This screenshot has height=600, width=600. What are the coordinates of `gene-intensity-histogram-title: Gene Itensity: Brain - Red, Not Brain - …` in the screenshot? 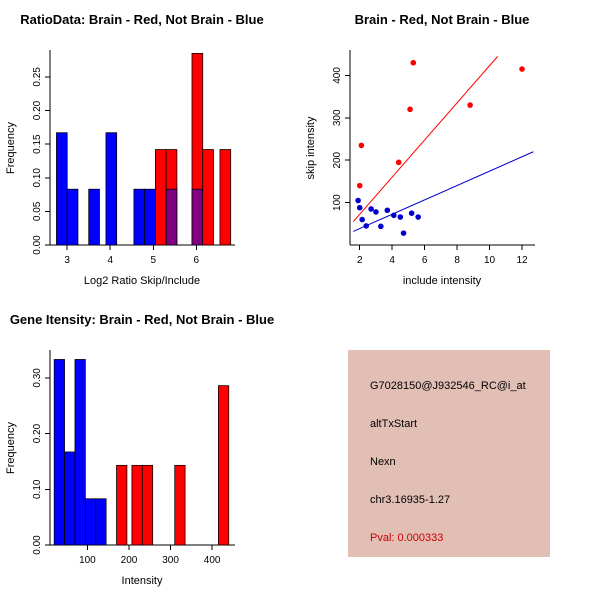 It's located at (142, 319).